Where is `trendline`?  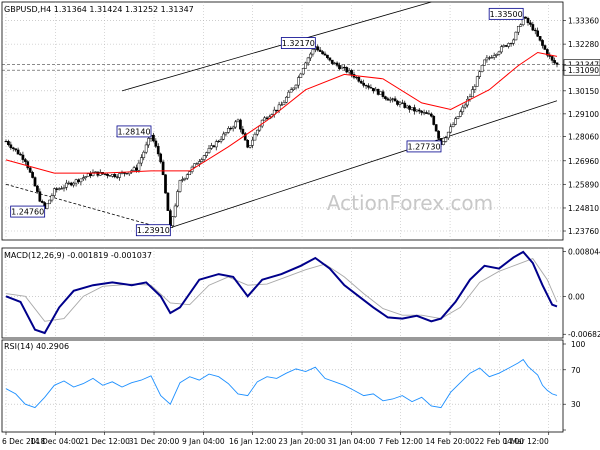
trendline is located at coordinates (276, 46).